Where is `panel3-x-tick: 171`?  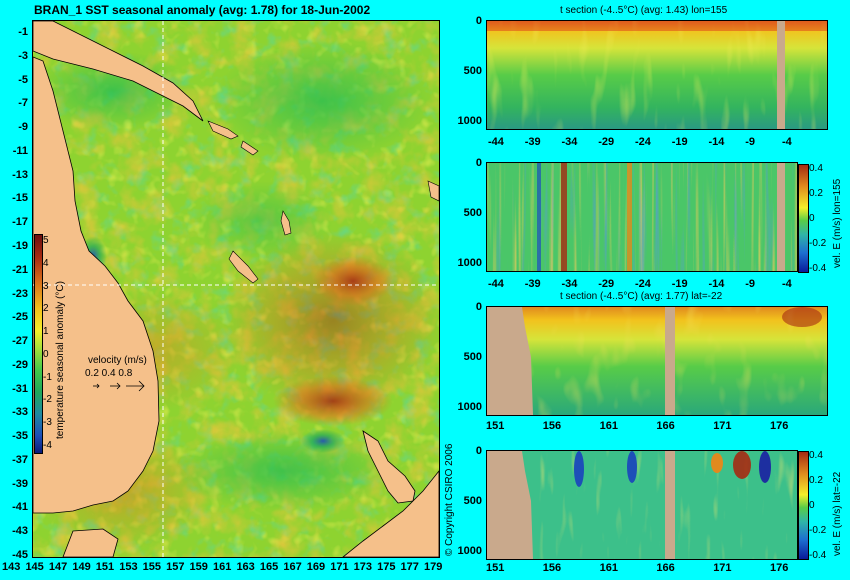
panel3-x-tick: 171 is located at coordinates (722, 426).